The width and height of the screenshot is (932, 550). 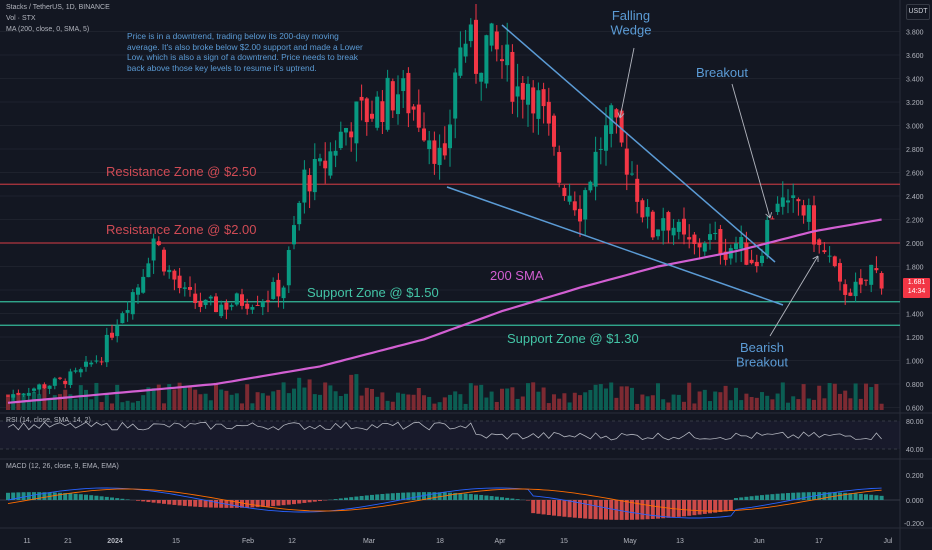 I want to click on level-label-line: Support Zone @ $1.50, so click(x=373, y=292).